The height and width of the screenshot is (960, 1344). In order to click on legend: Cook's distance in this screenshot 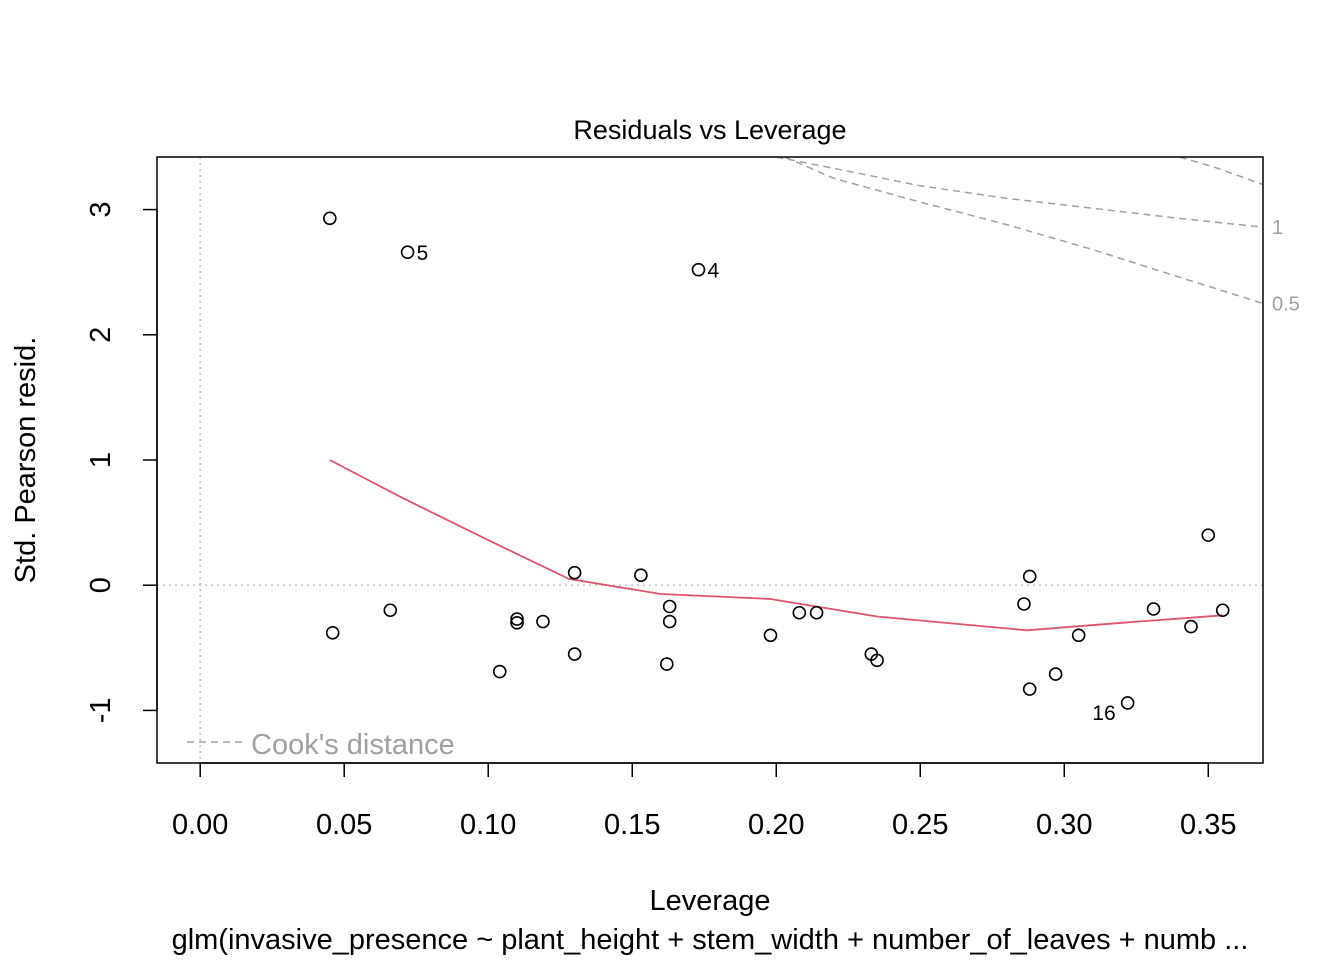, I will do `click(321, 745)`.